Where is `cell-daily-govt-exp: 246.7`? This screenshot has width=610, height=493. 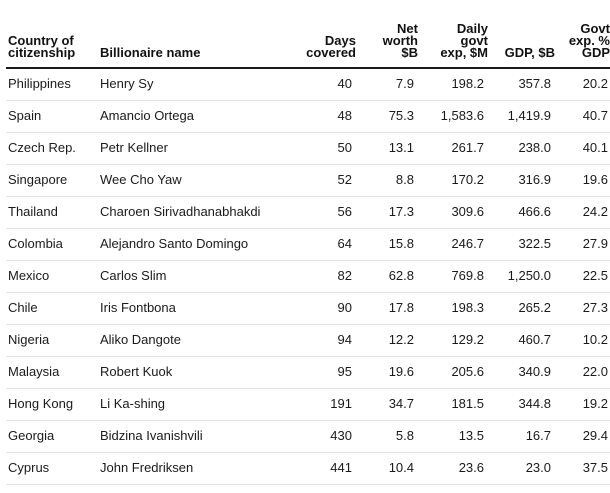
cell-daily-govt-exp: 246.7 is located at coordinates (455, 244).